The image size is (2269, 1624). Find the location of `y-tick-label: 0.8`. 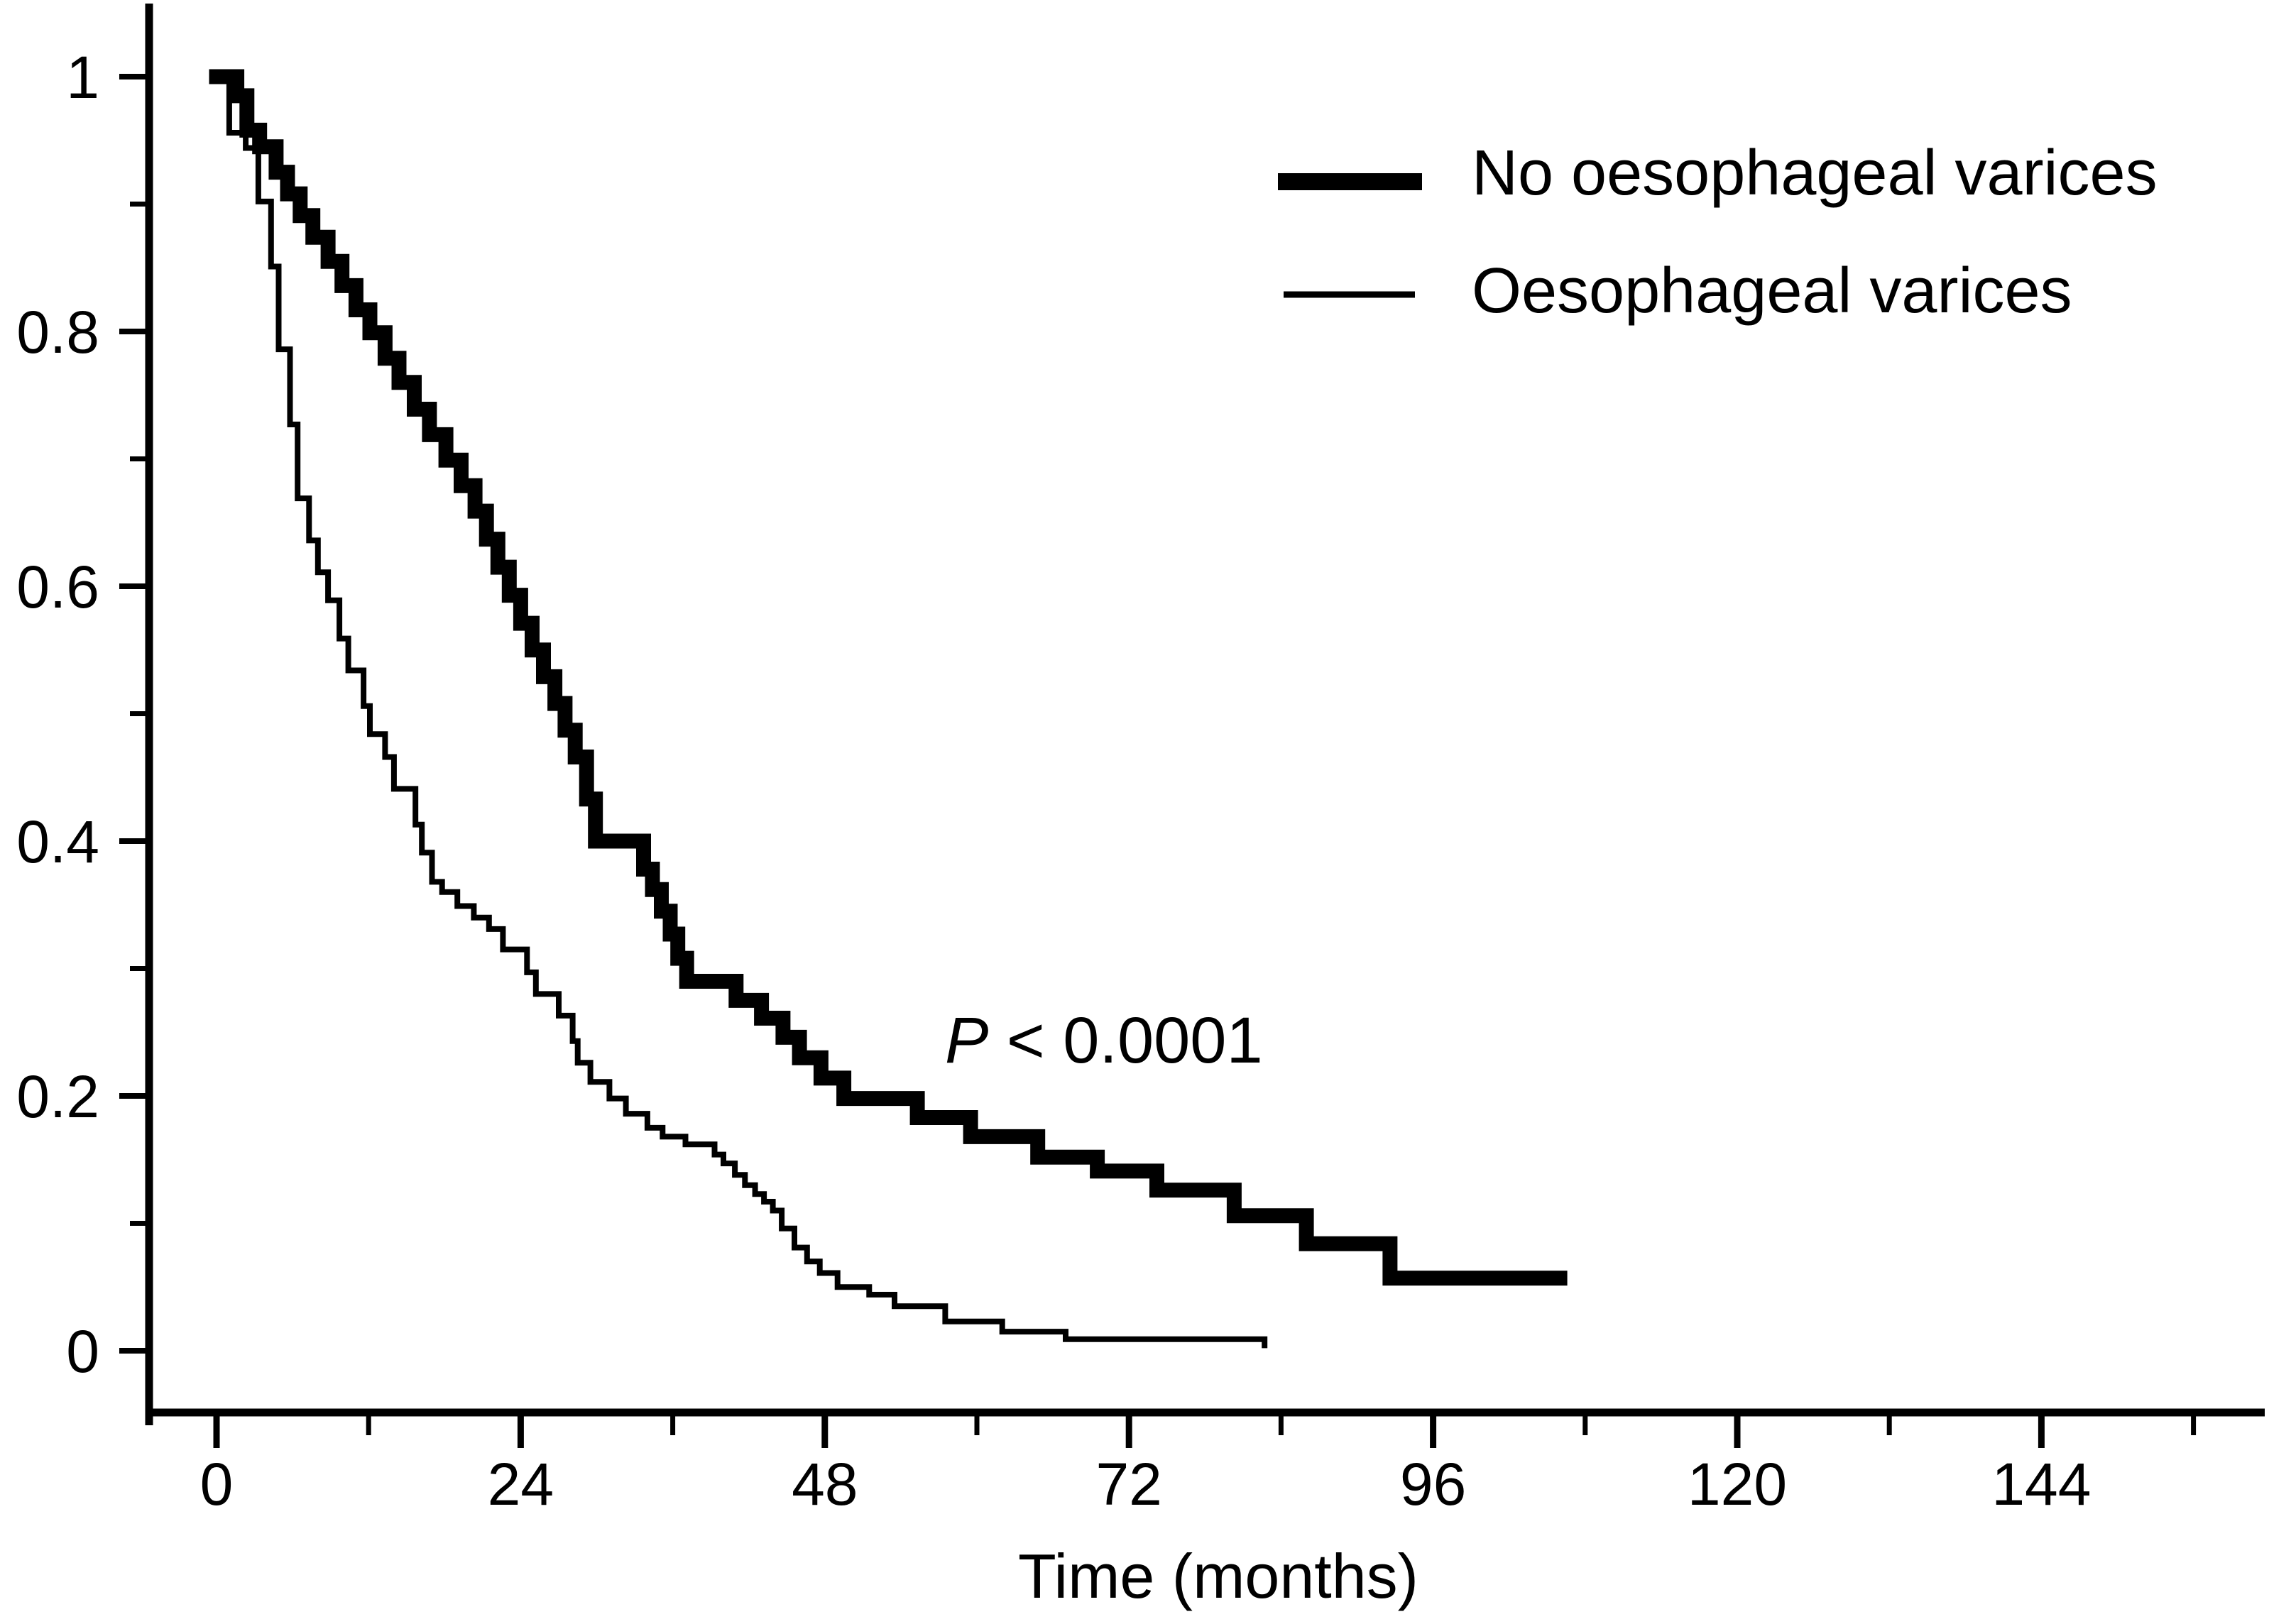

y-tick-label: 0.8 is located at coordinates (57, 333).